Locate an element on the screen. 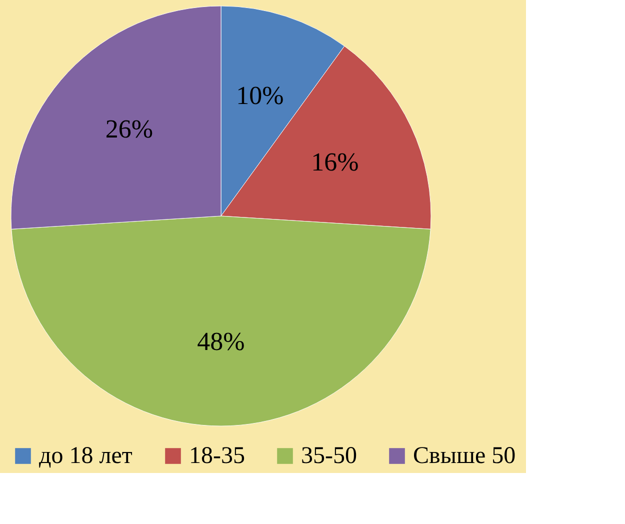 The image size is (625, 524). legend-label: до 18 лет is located at coordinates (86, 456).